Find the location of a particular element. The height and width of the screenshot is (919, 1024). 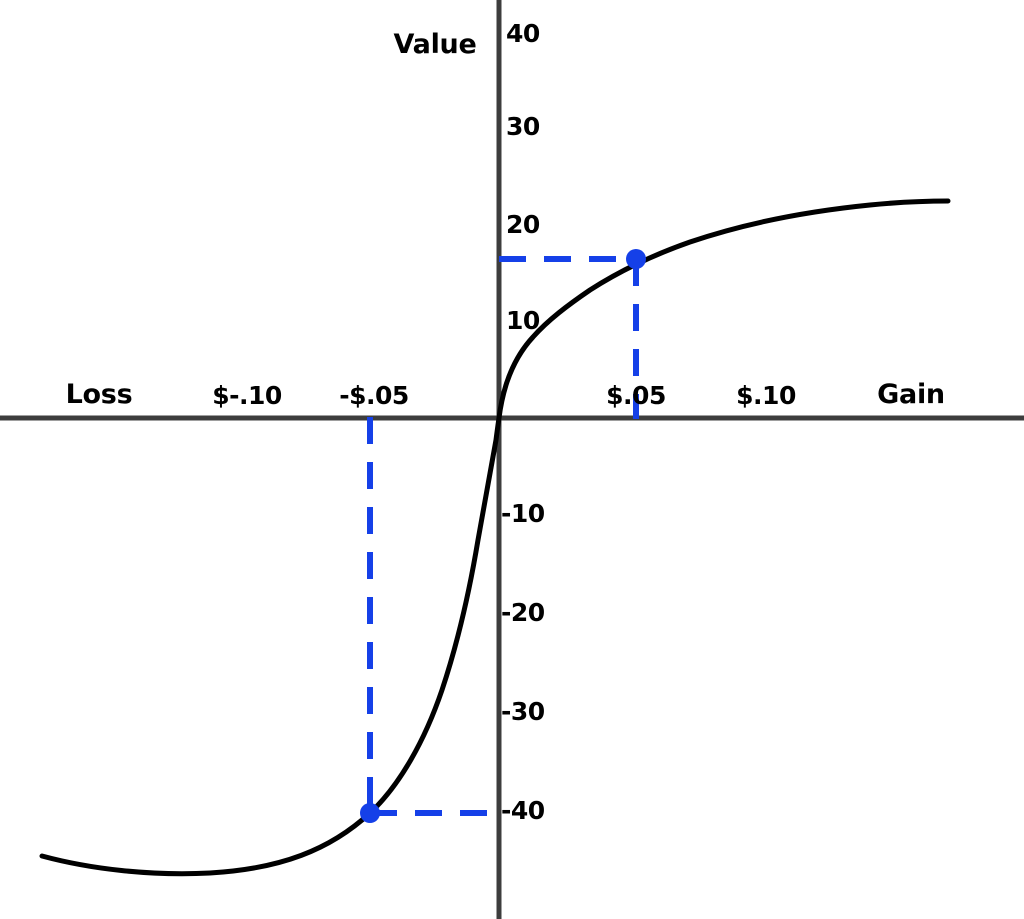

y-tick-label-10: 10 is located at coordinates (523, 320).